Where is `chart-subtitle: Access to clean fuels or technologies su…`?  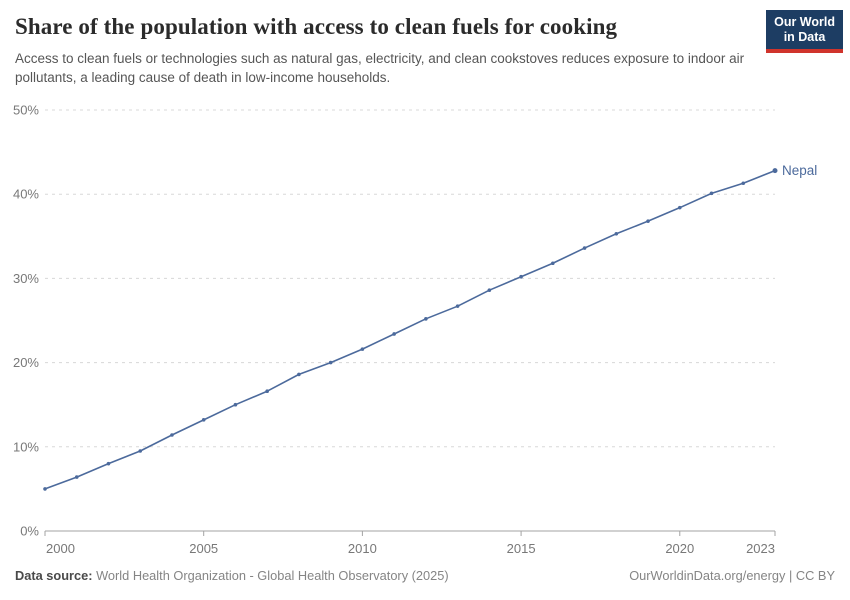 chart-subtitle: Access to clean fuels or technologies su… is located at coordinates (380, 68).